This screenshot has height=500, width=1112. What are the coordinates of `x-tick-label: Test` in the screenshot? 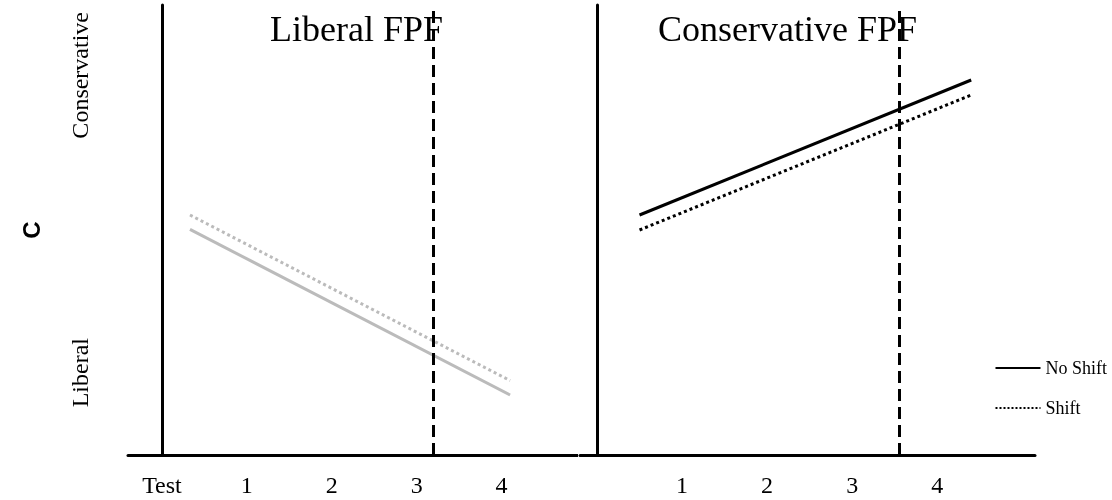 It's located at (162, 485).